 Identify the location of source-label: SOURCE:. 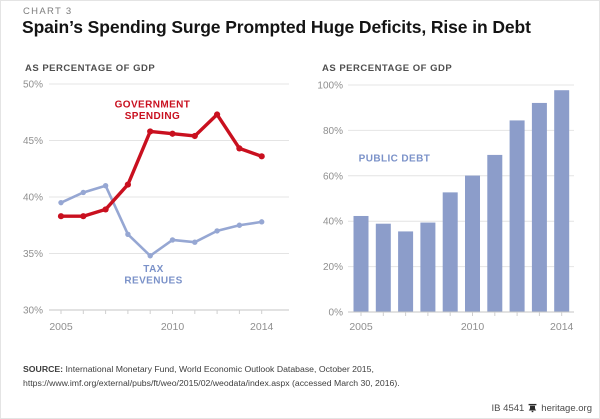
(43, 369).